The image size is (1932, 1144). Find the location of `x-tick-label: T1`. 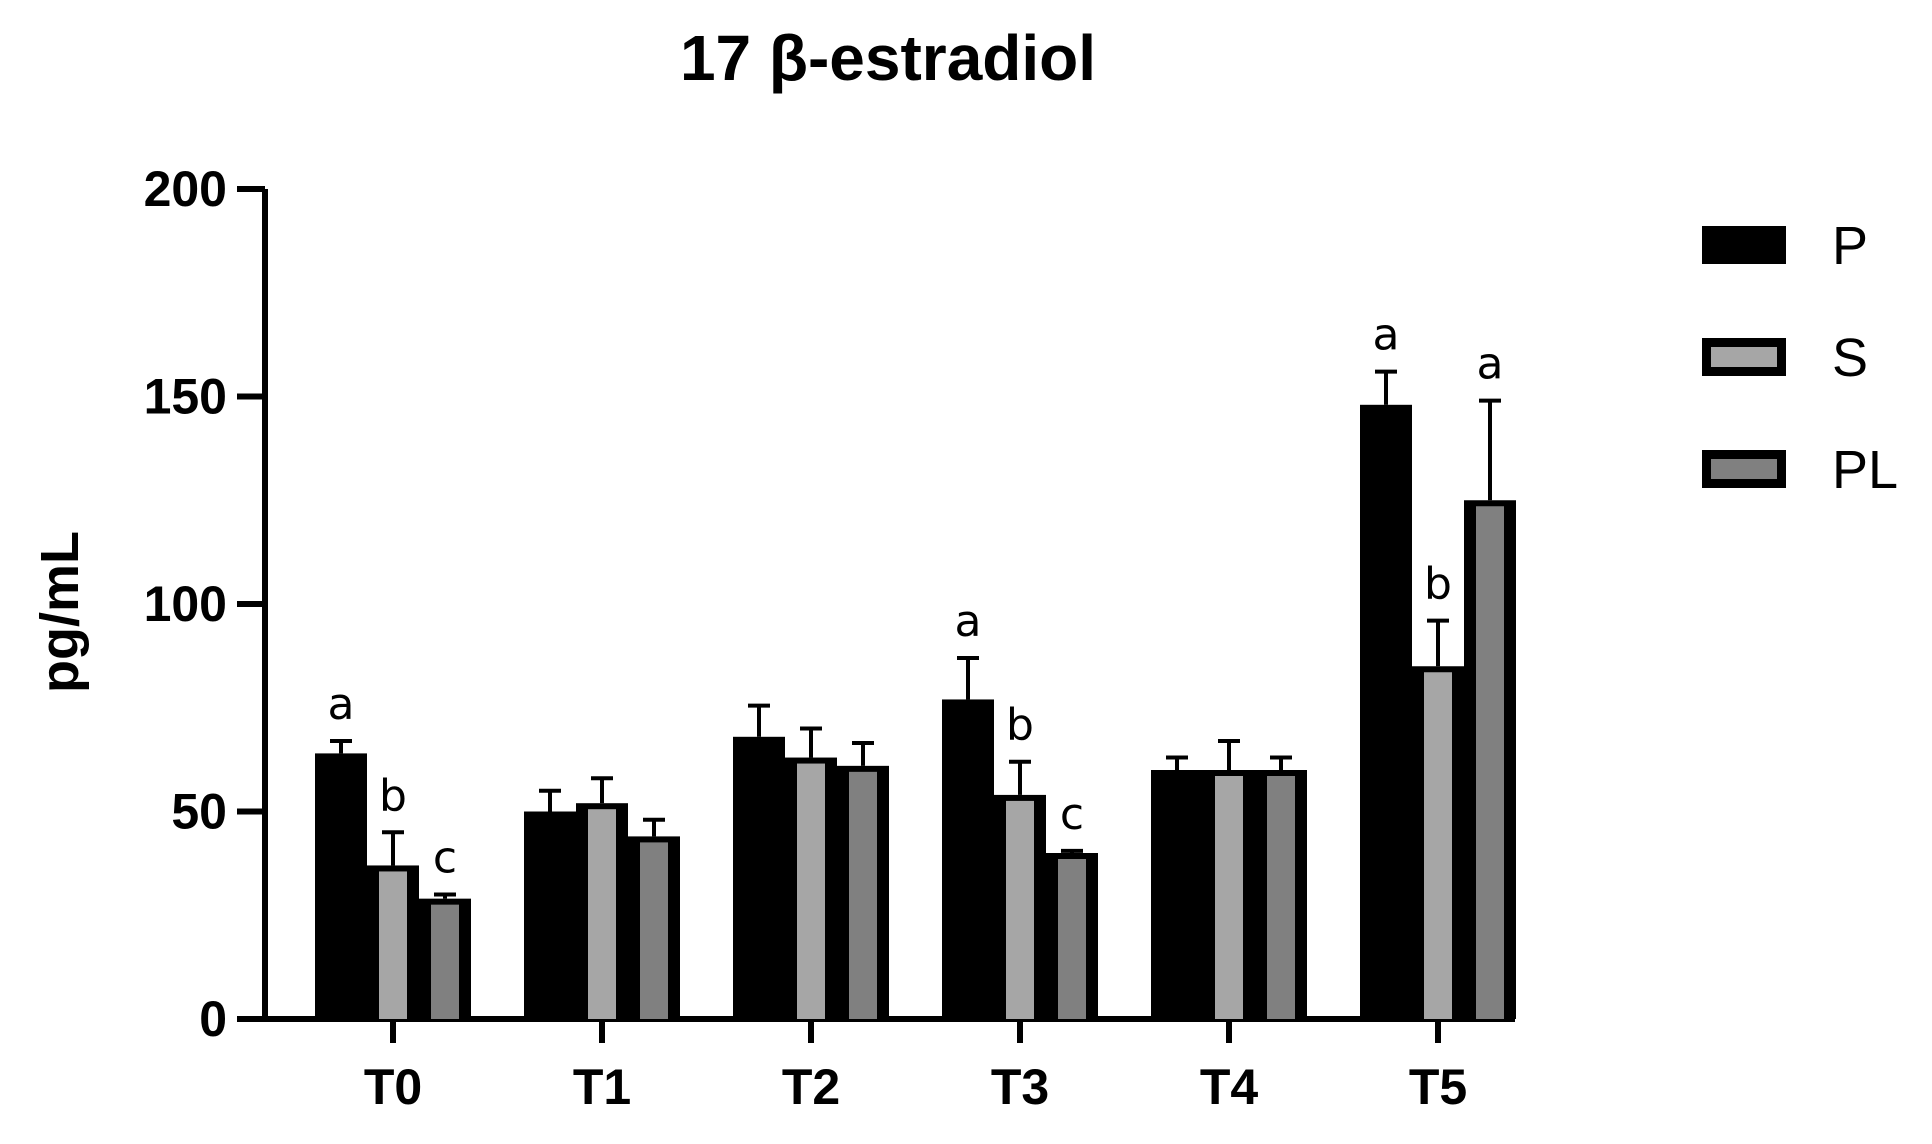

x-tick-label: T1 is located at coordinates (602, 1087).